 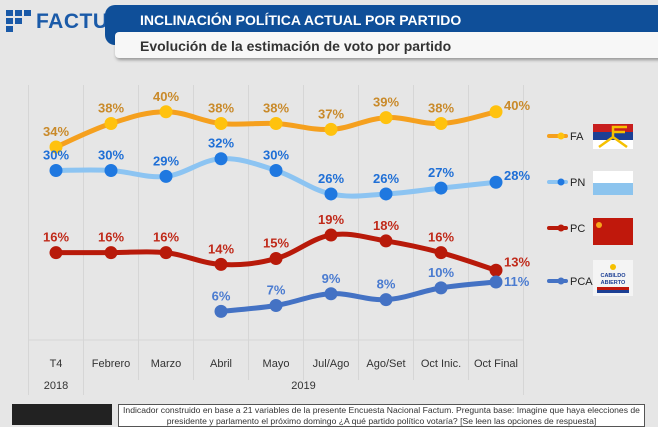 What do you see at coordinates (613, 283) in the screenshot?
I see `pca-logo-text: ABIERTO` at bounding box center [613, 283].